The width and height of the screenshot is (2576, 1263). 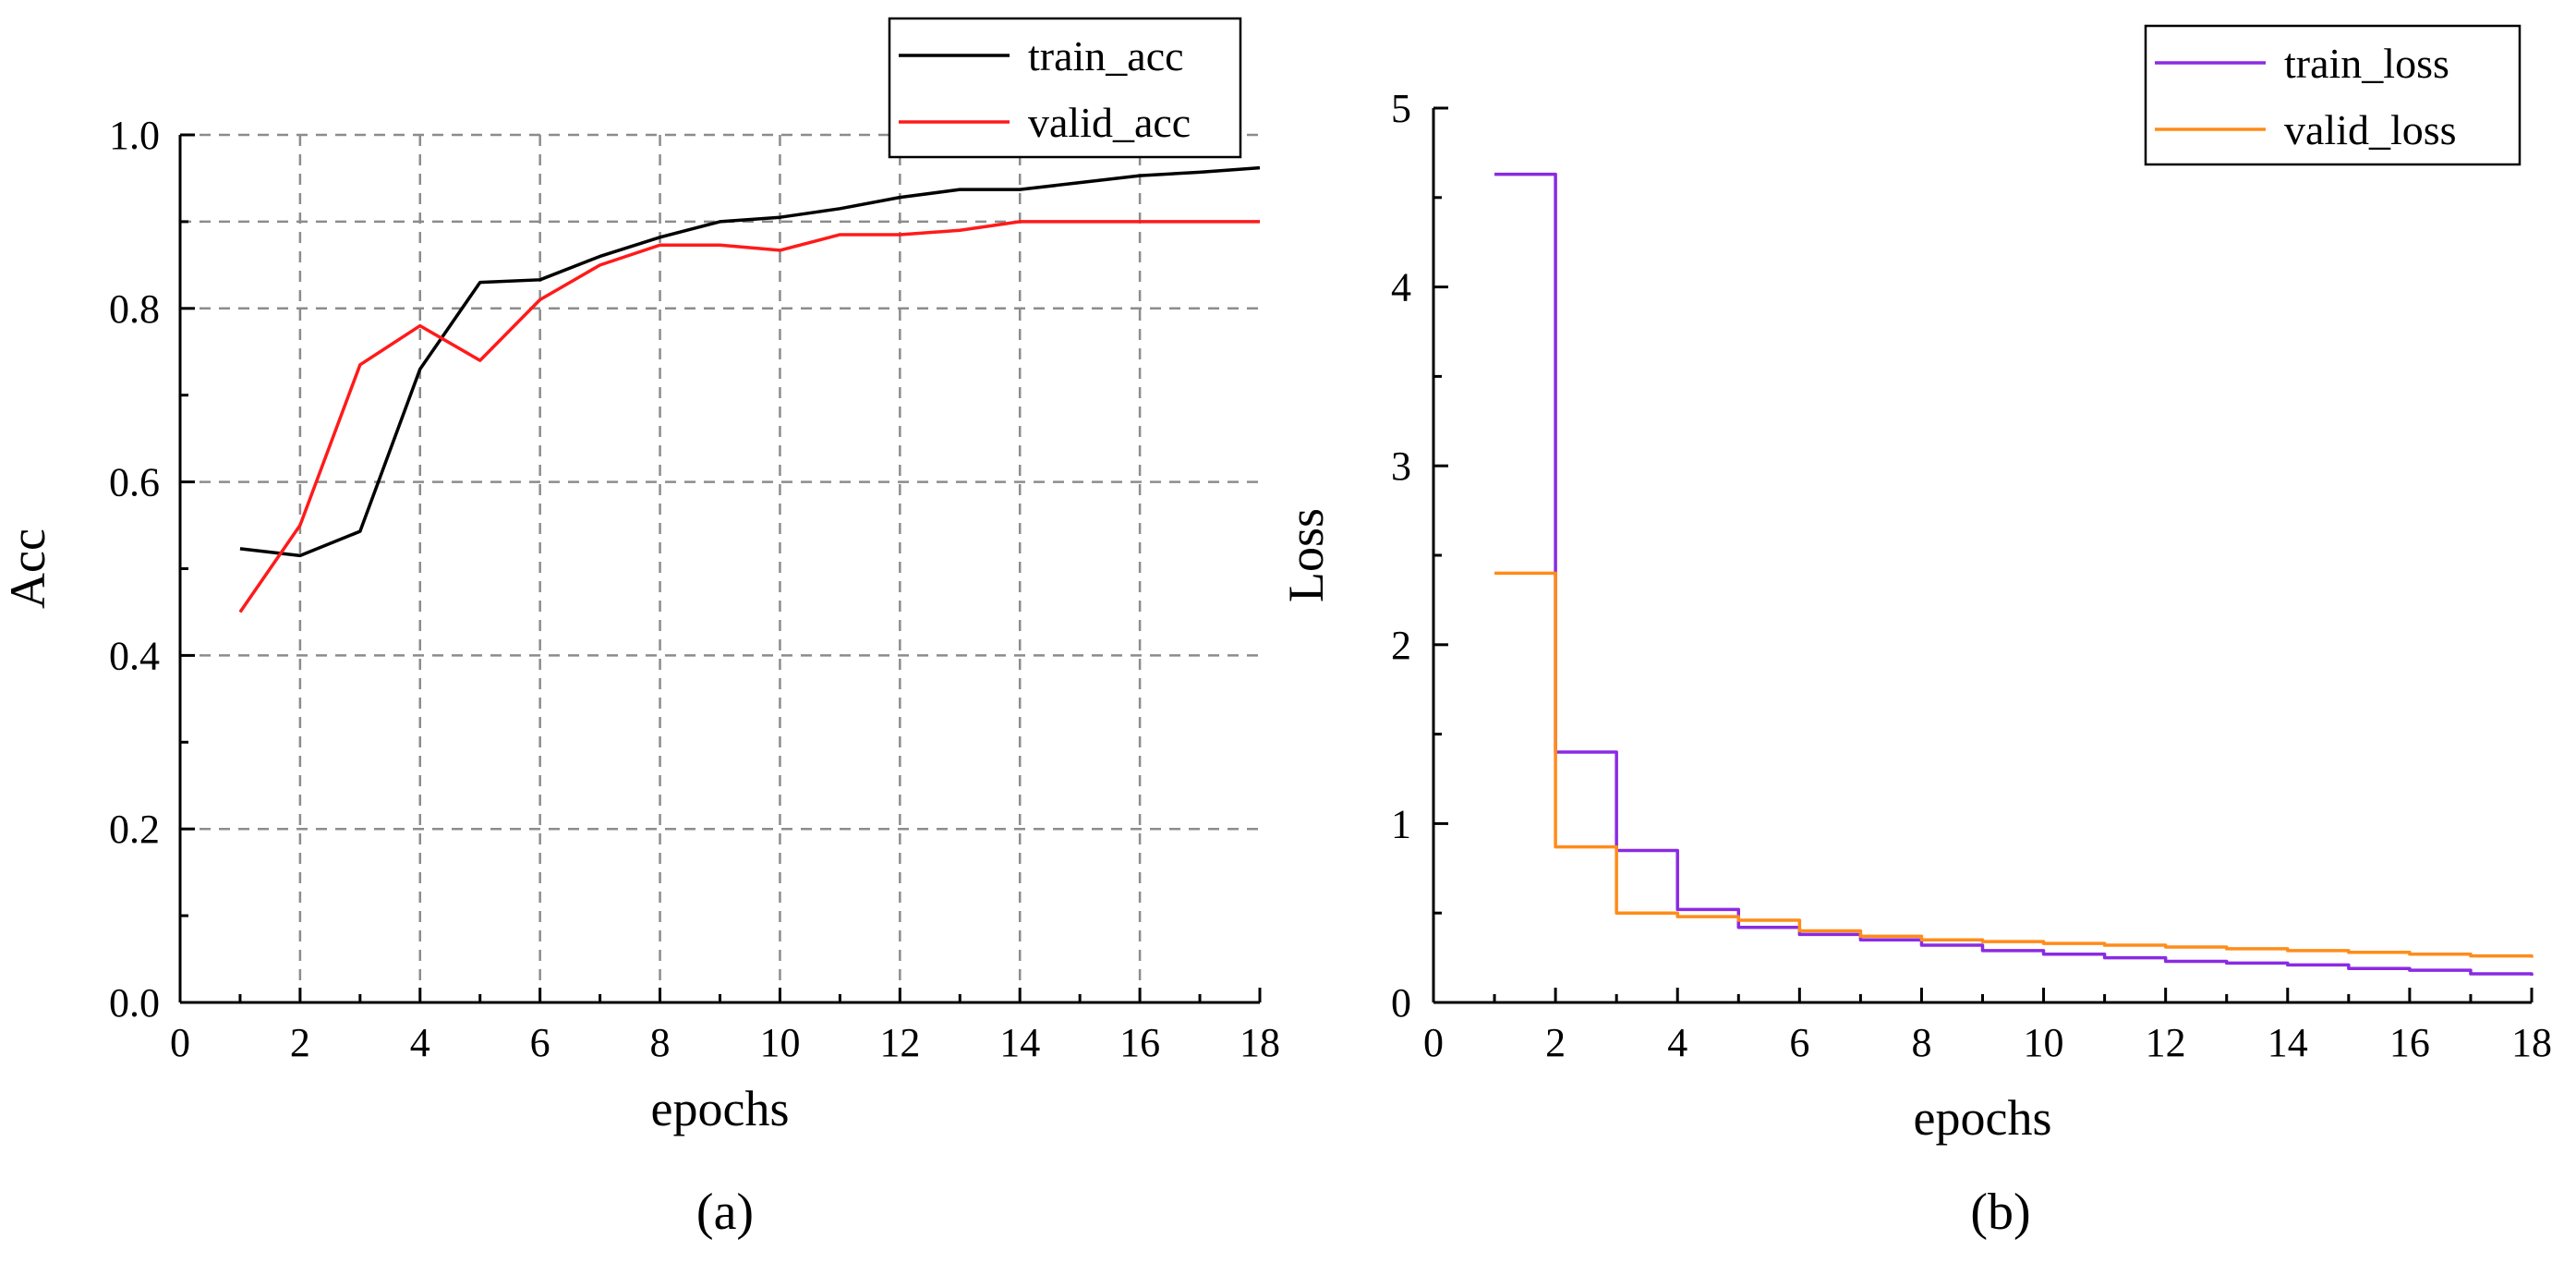 What do you see at coordinates (2370, 129) in the screenshot?
I see `legend-label: valid_loss` at bounding box center [2370, 129].